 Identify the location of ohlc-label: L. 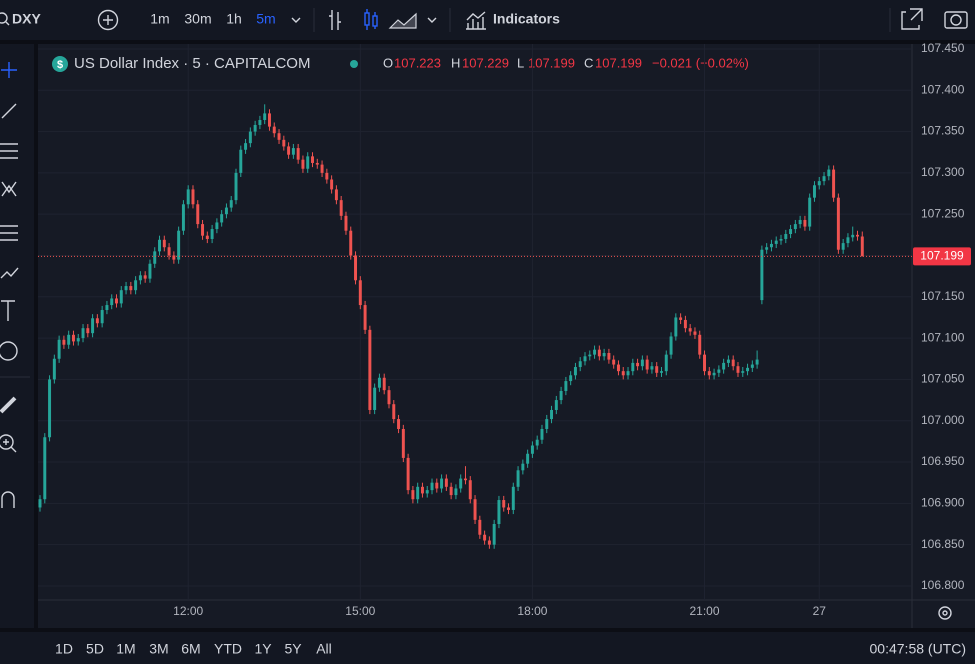
(520, 62).